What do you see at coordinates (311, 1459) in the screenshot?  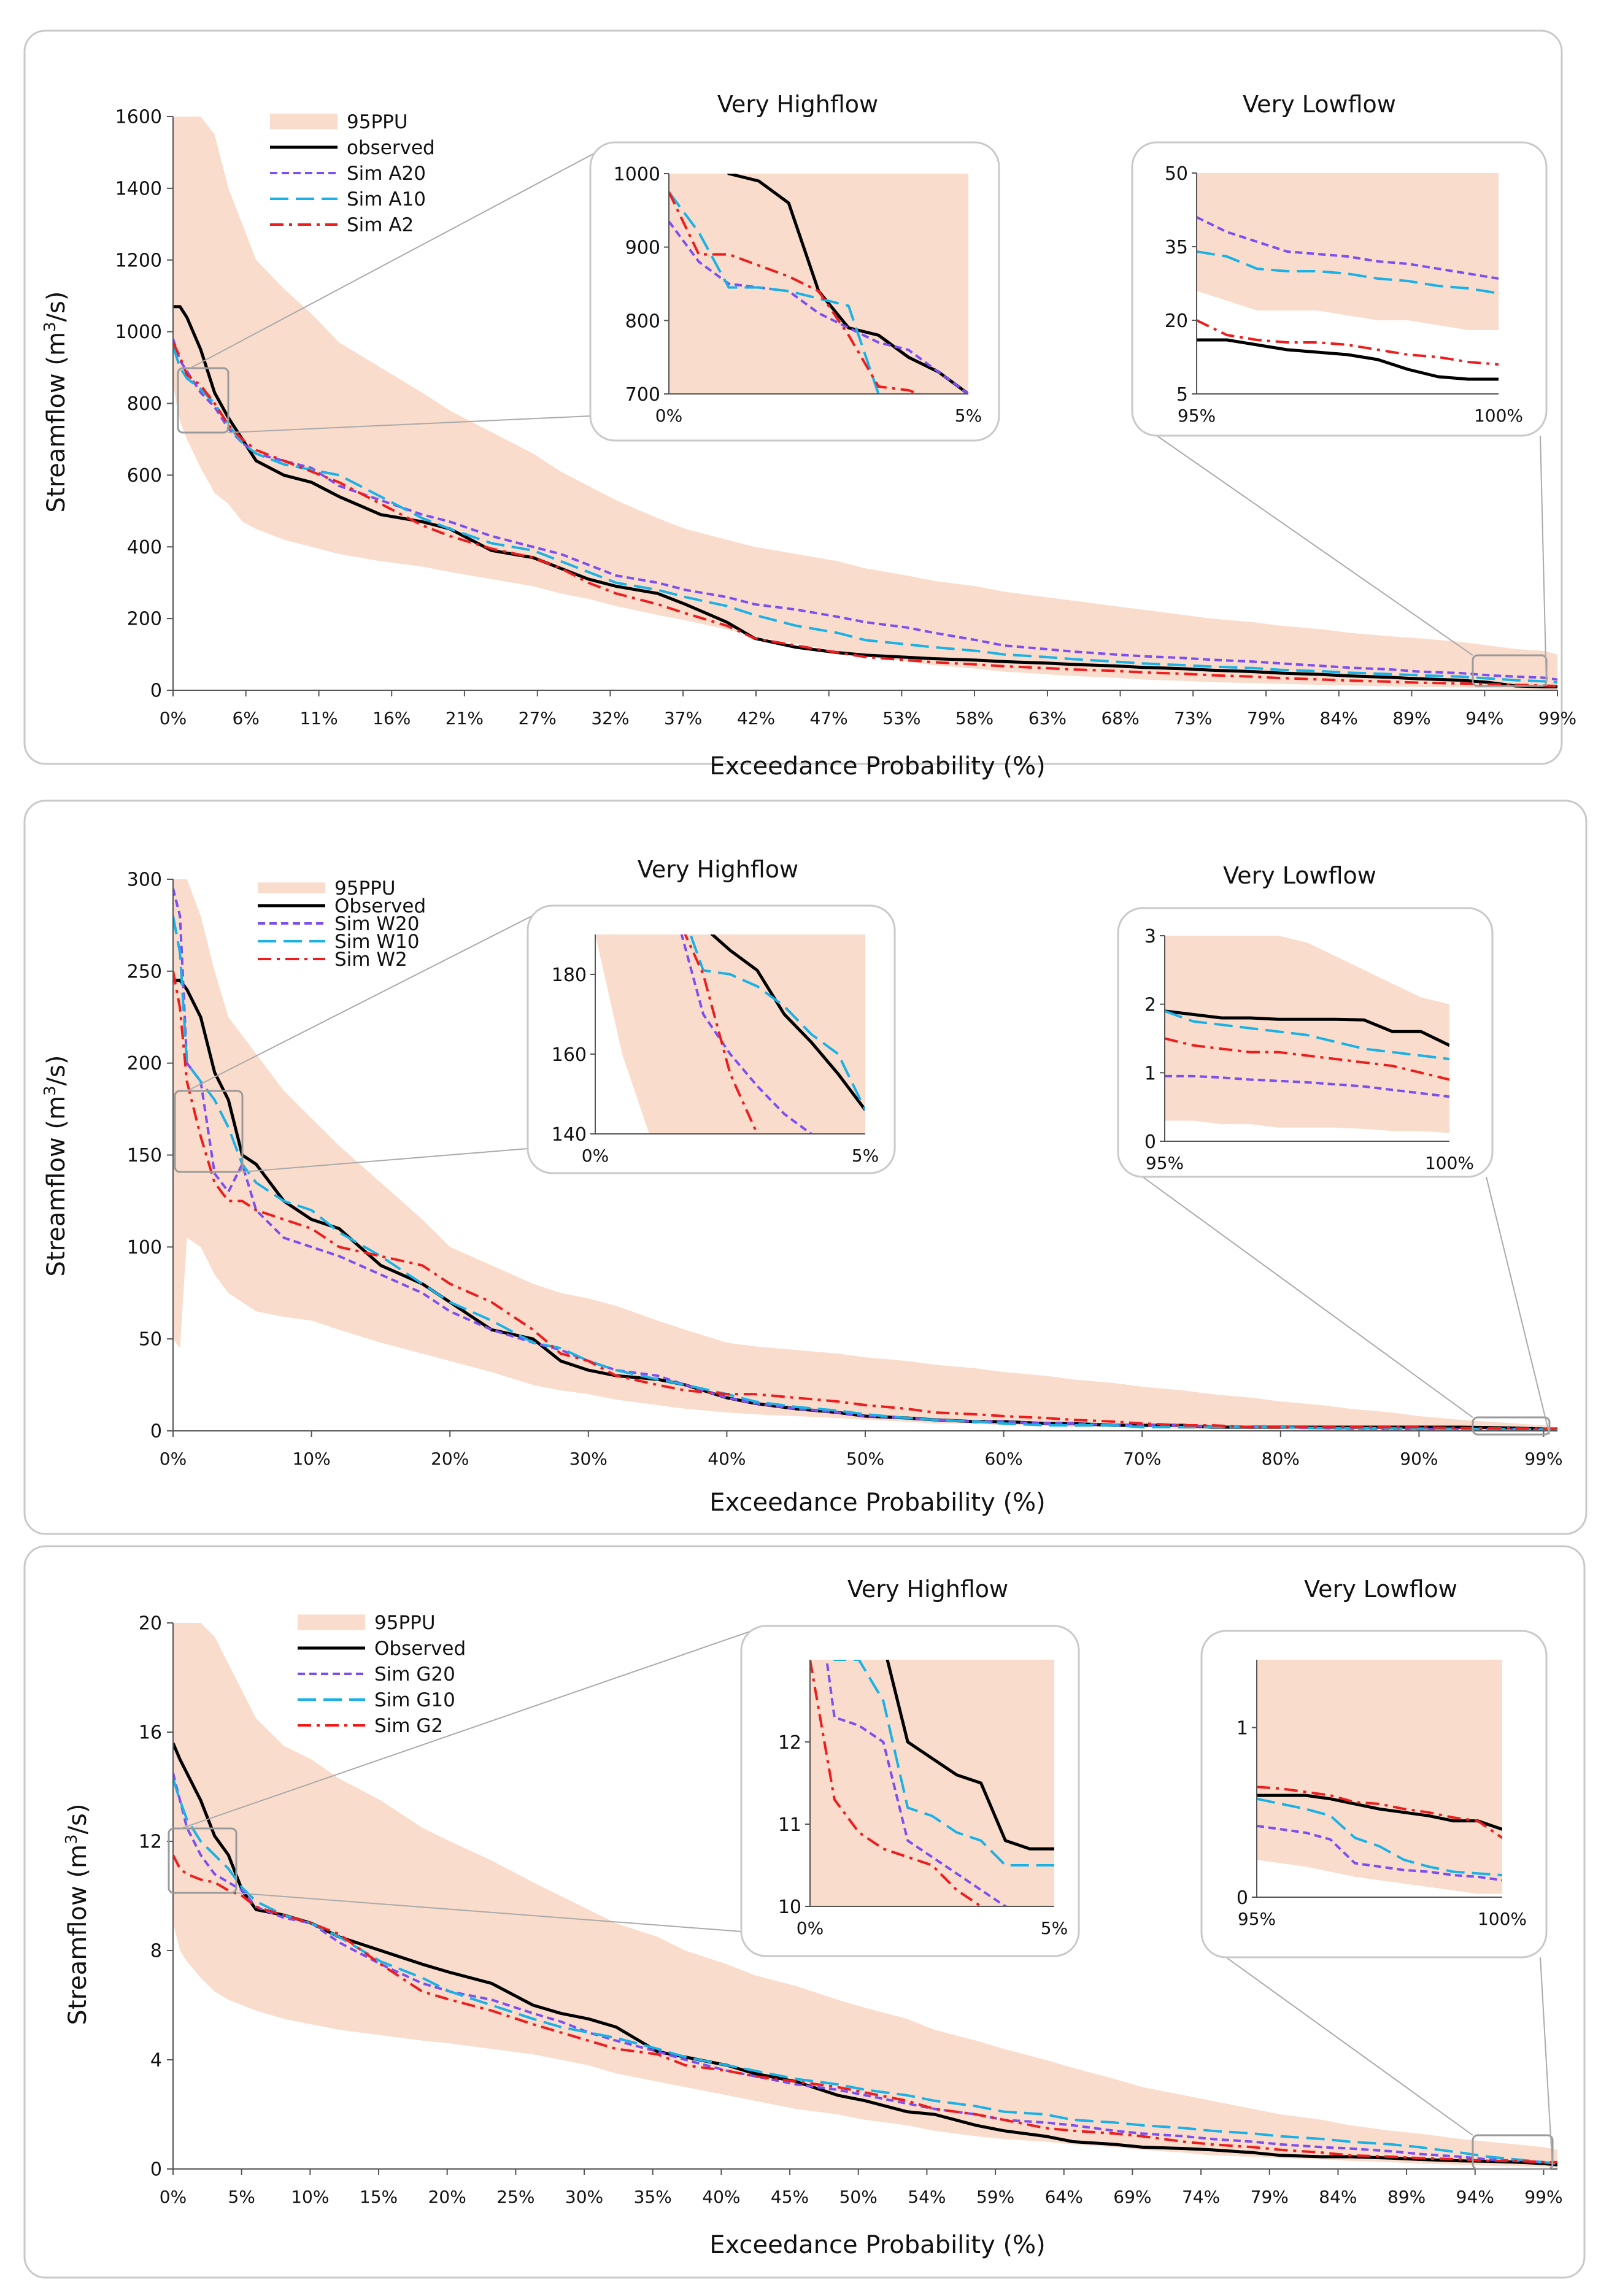 I see `x-tick-label: 10%` at bounding box center [311, 1459].